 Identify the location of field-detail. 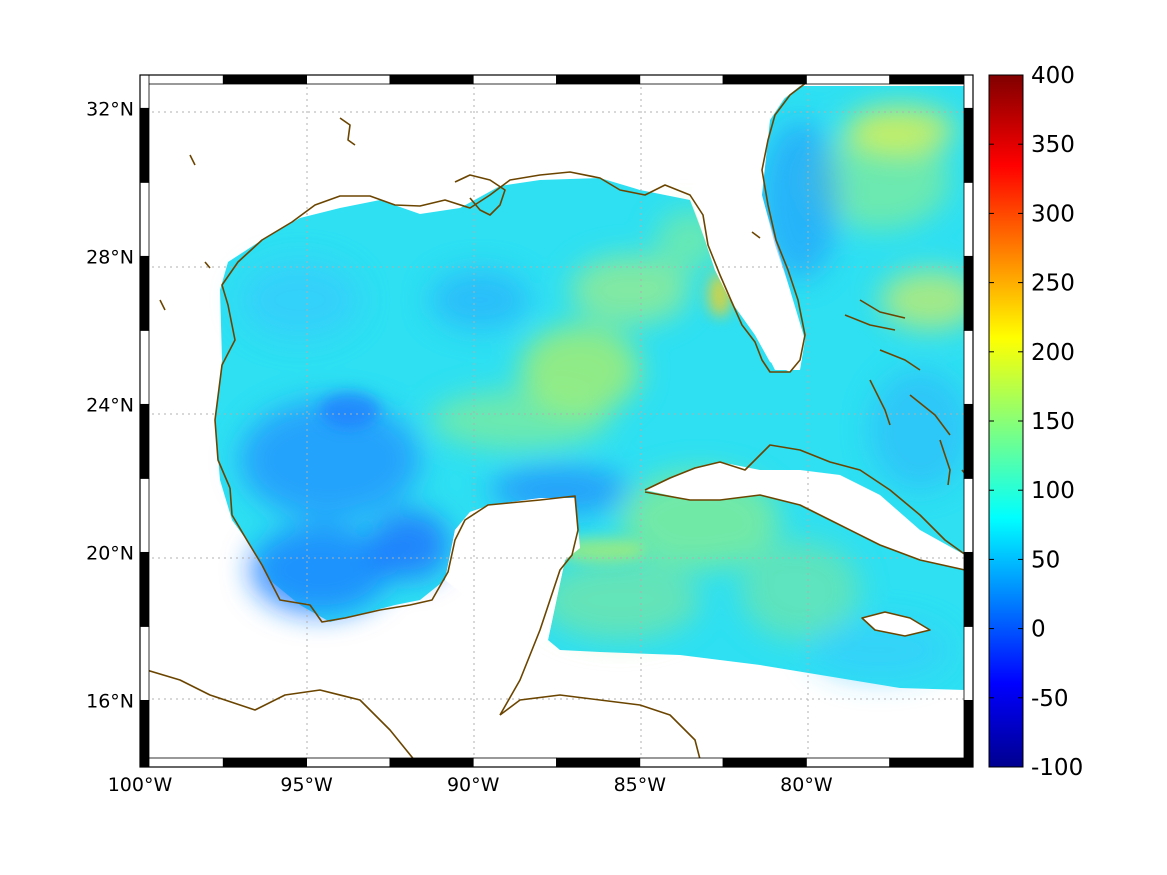
(526, 417).